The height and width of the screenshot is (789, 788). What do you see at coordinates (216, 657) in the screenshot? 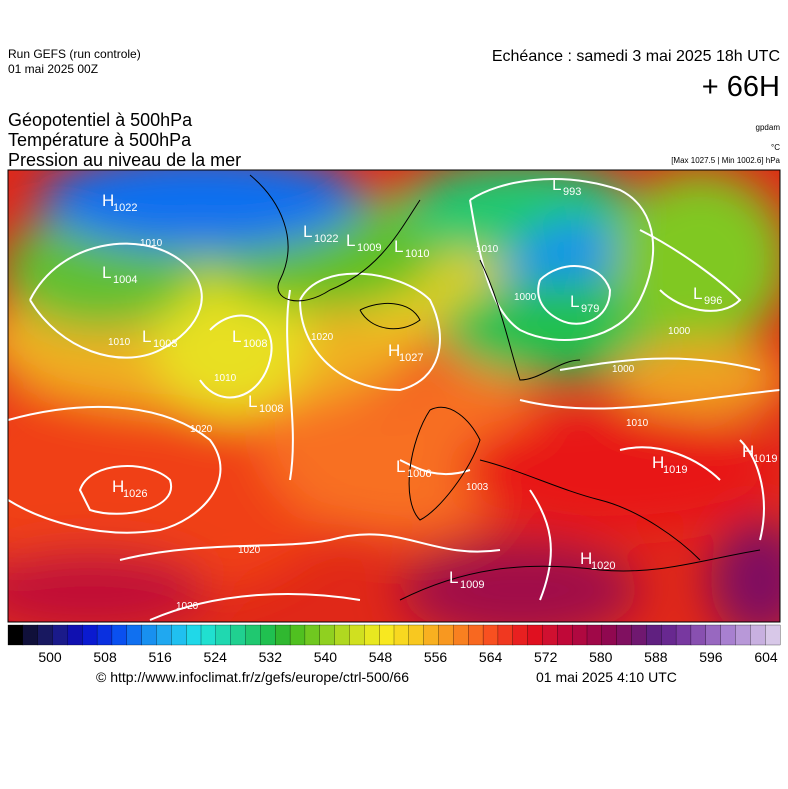
I see `colorbar-tick-label: 524` at bounding box center [216, 657].